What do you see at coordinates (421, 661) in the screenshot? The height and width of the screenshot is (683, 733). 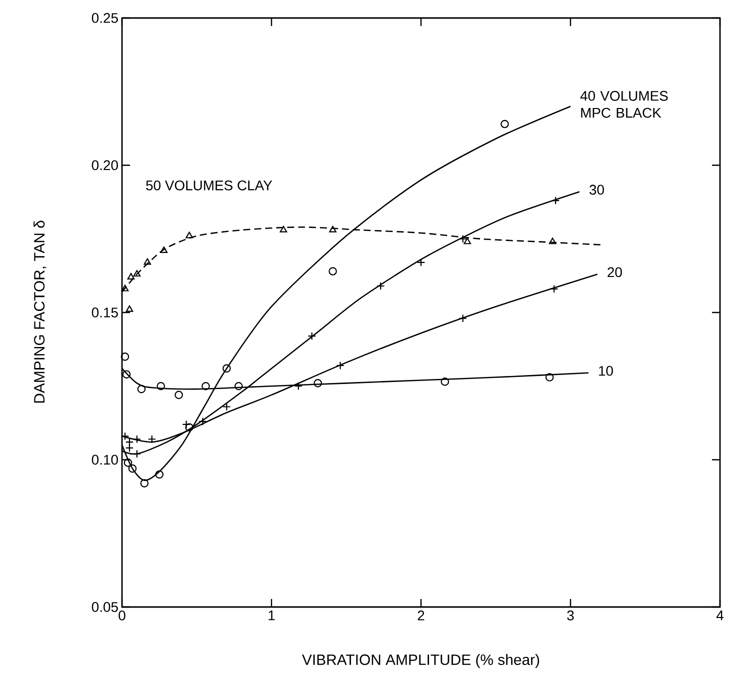 I see `x-axis-title: VIBRATION AMPLITUDE (% shear)` at bounding box center [421, 661].